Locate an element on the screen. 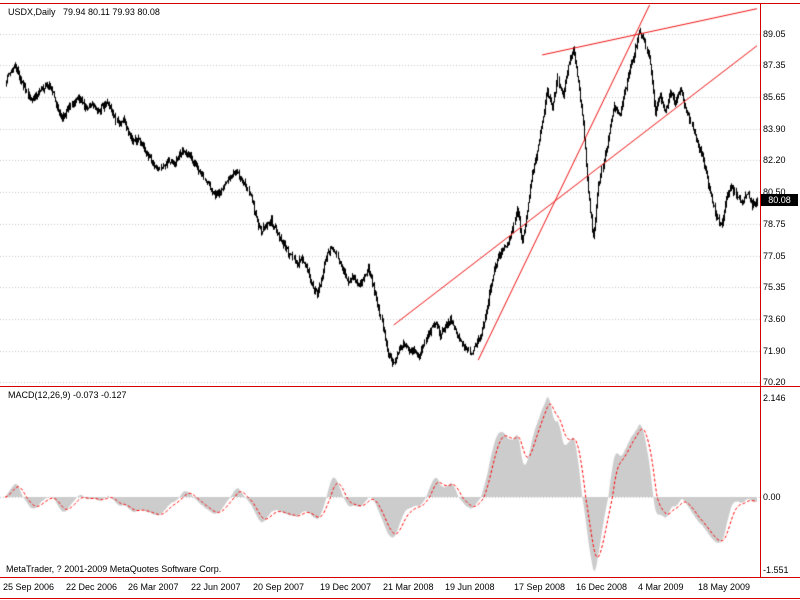 Image resolution: width=800 pixels, height=600 pixels. time-axis-label: 26 Mar 2007 is located at coordinates (153, 587).